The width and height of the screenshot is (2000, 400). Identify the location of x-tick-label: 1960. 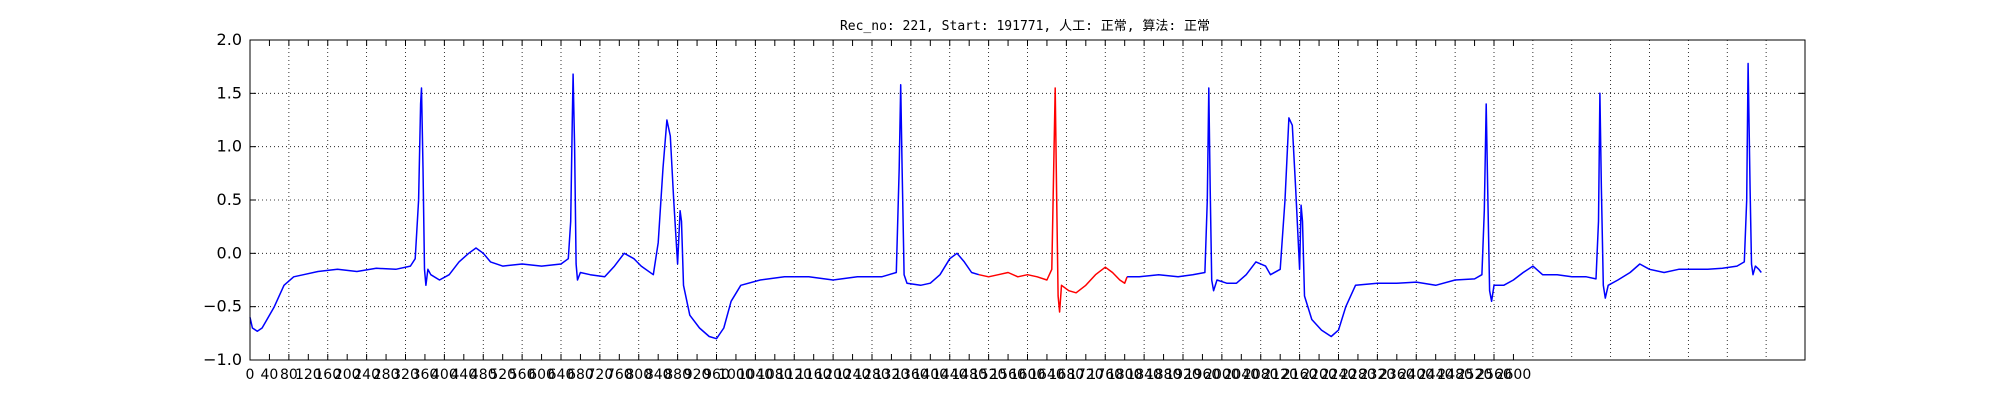
(1203, 375).